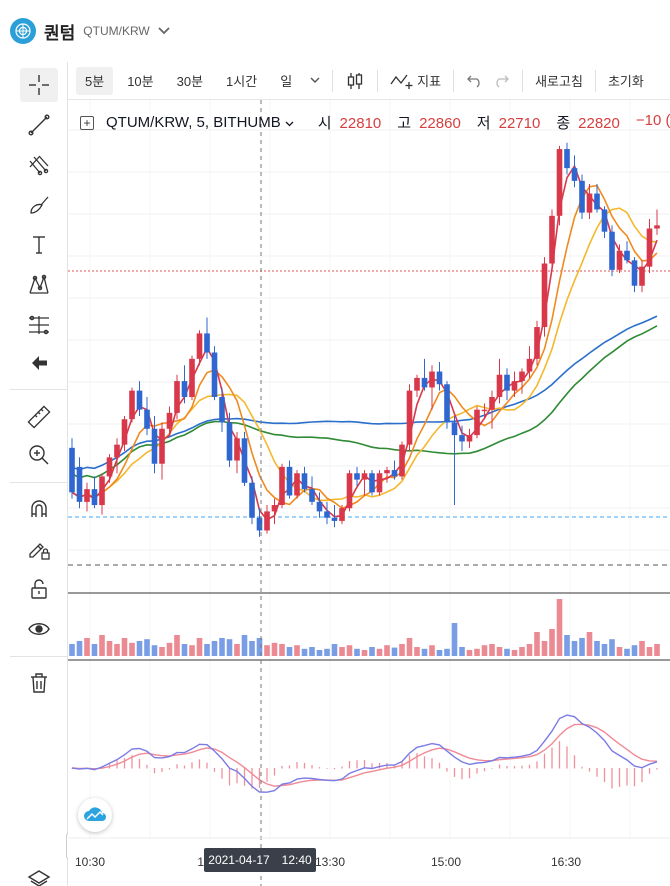  What do you see at coordinates (415, 81) in the screenshot?
I see `indicator-button: 지표` at bounding box center [415, 81].